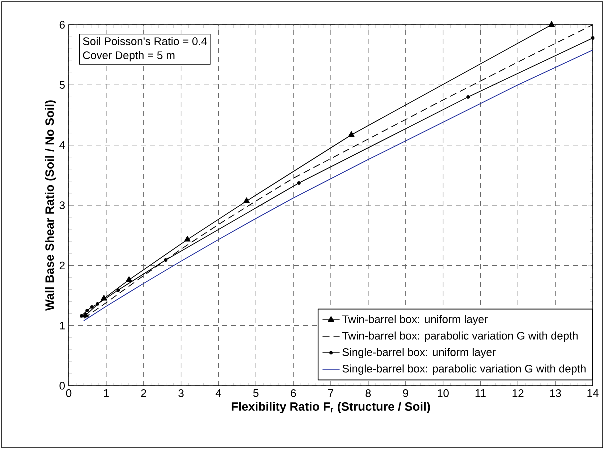 Image resolution: width=605 pixels, height=450 pixels. Describe the element at coordinates (145, 41) in the screenshot. I see `annotation: Soil Poisson's Ratio = 0.4` at that location.